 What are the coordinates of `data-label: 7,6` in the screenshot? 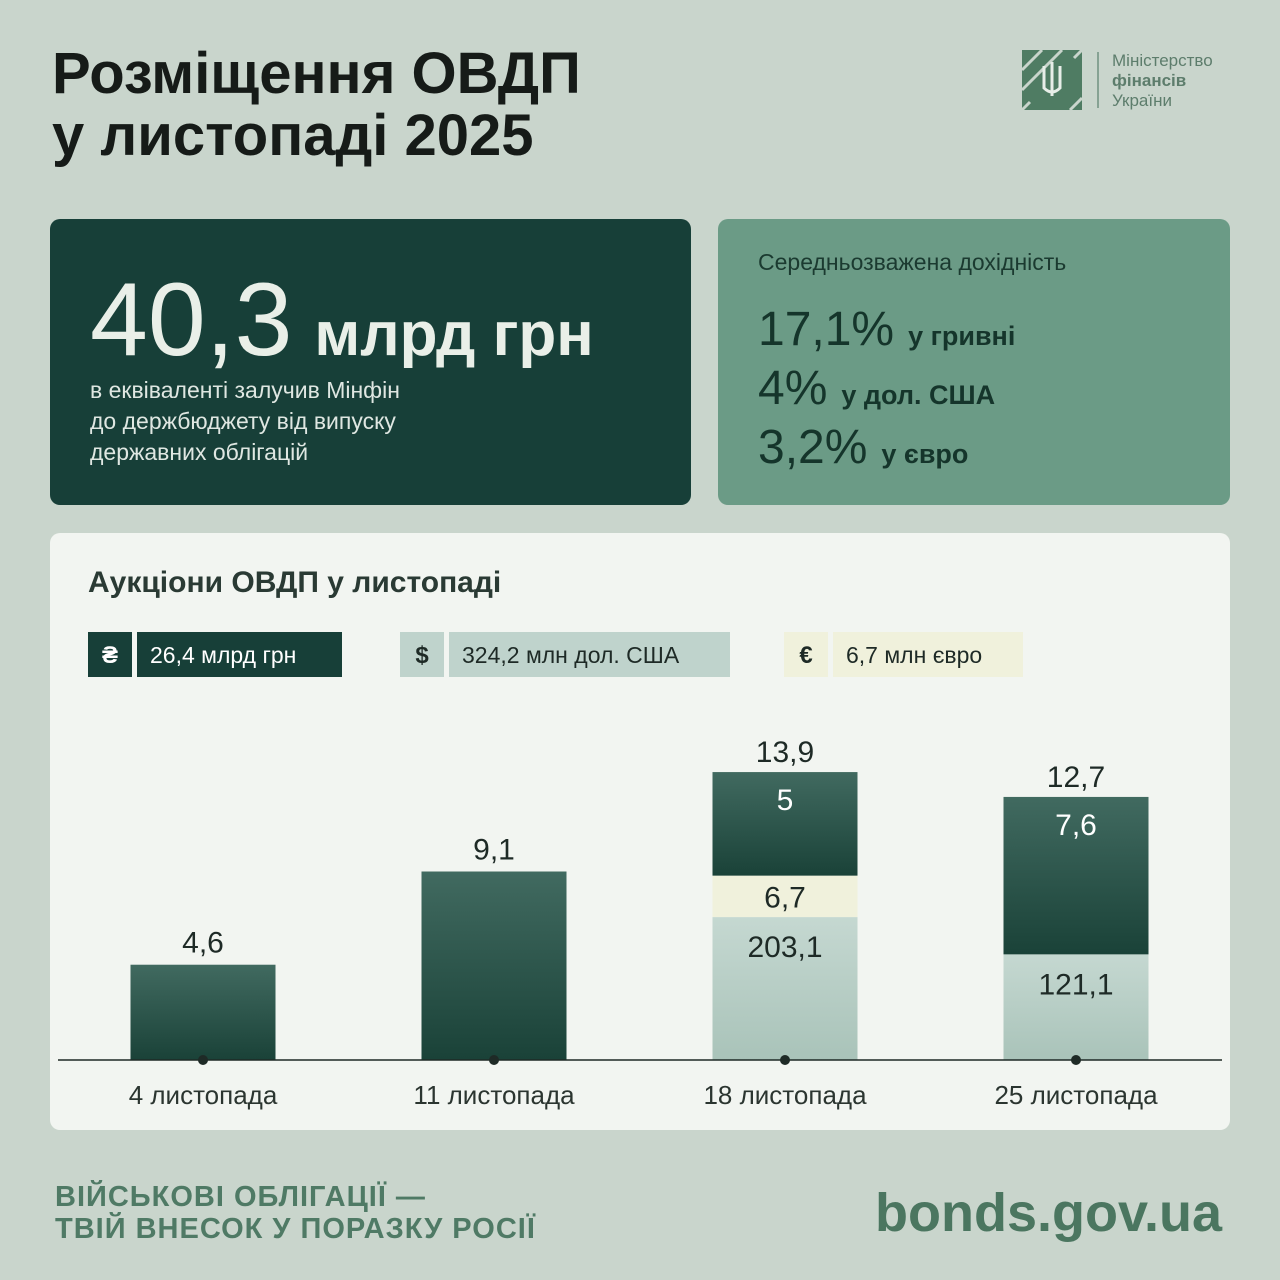 It's located at (1076, 825).